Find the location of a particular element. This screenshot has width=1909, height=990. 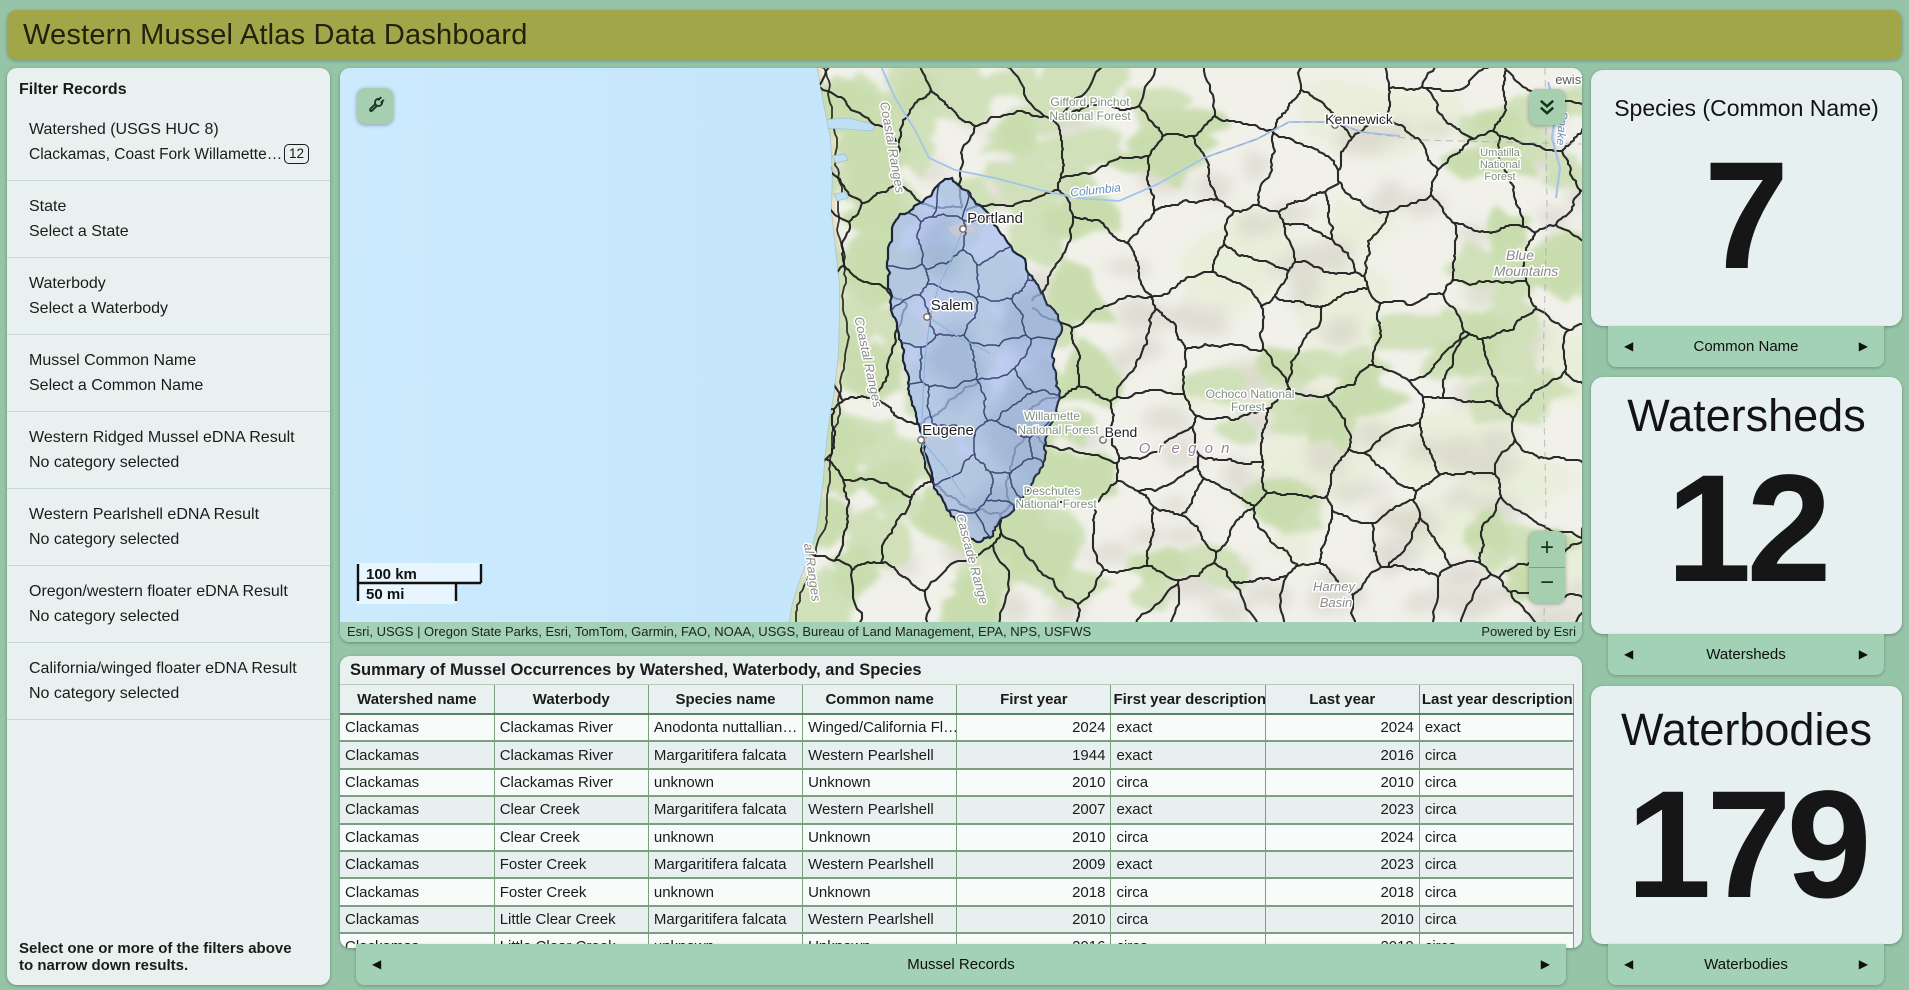

svg-text: Basin is located at coordinates (1336, 602).